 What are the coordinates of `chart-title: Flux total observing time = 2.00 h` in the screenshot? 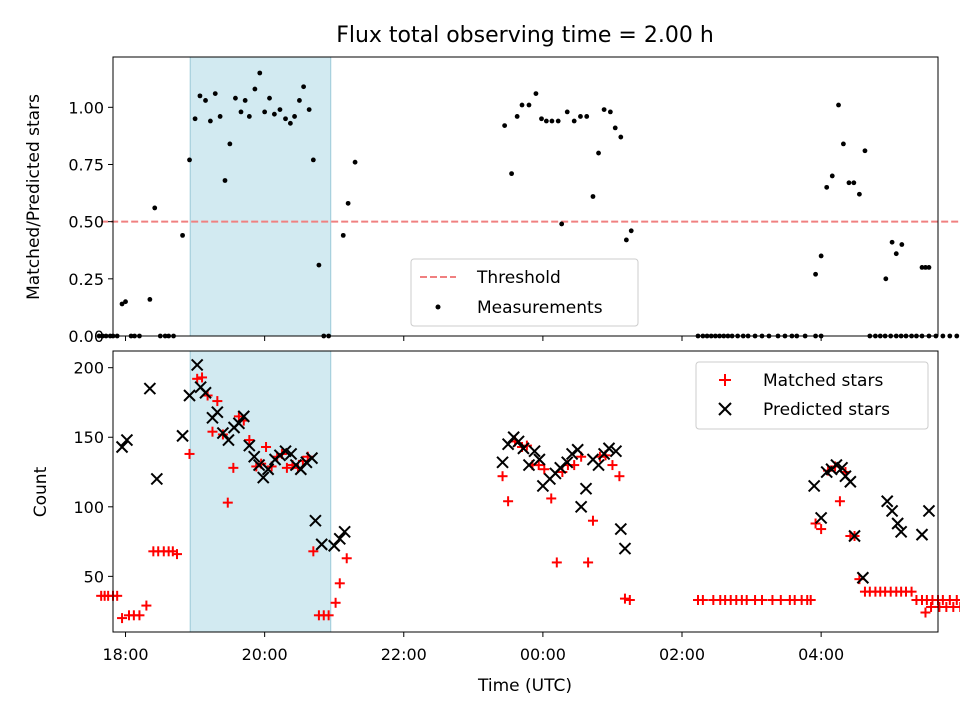 It's located at (525, 35).